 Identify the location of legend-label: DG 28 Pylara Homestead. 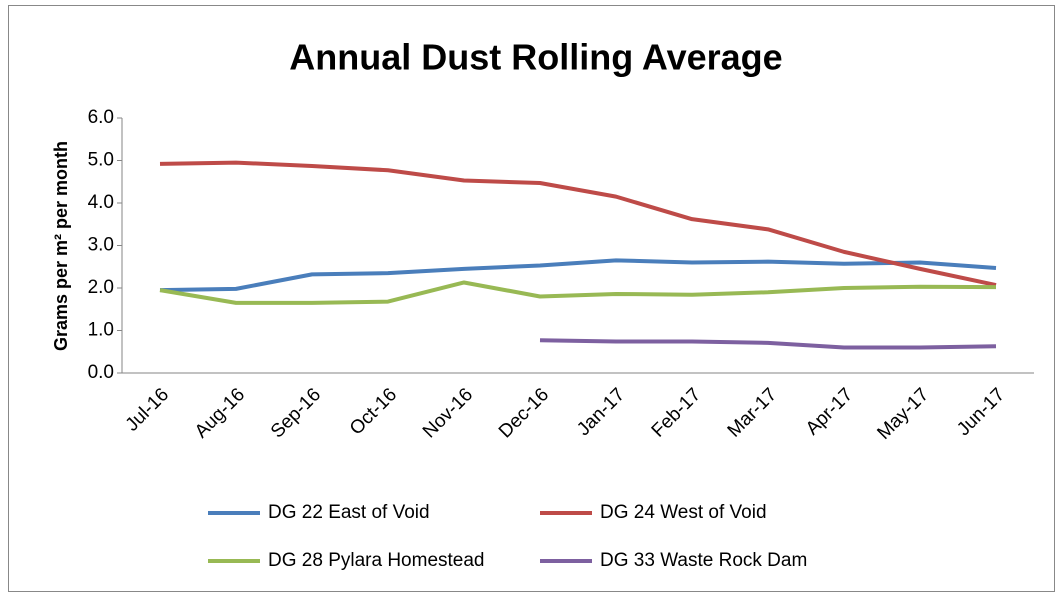
(376, 560).